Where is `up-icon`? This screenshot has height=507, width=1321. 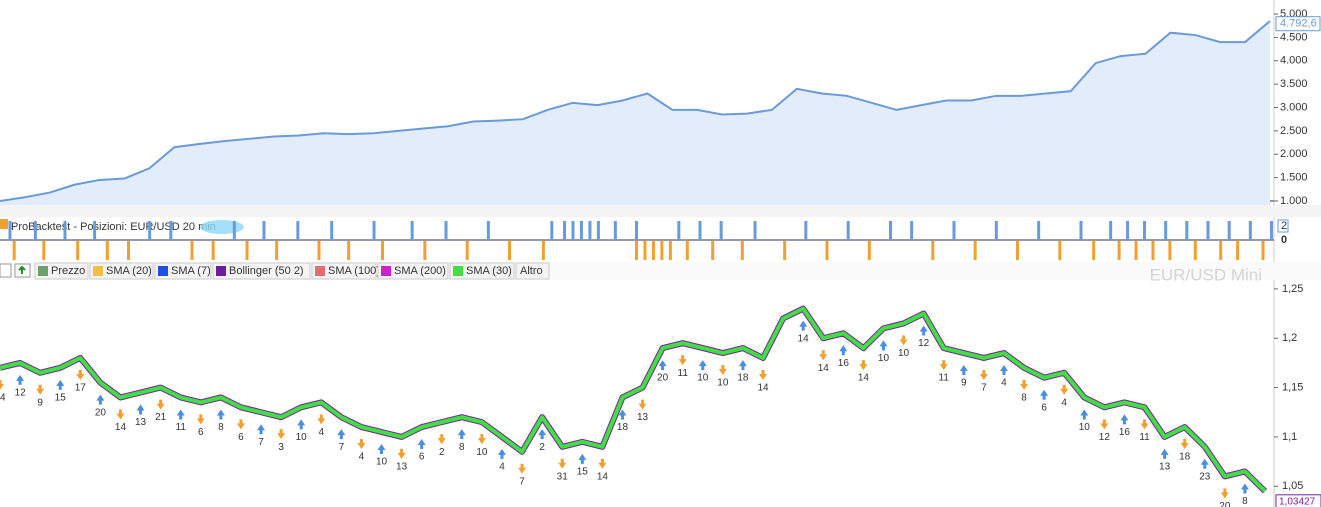 up-icon is located at coordinates (22, 269).